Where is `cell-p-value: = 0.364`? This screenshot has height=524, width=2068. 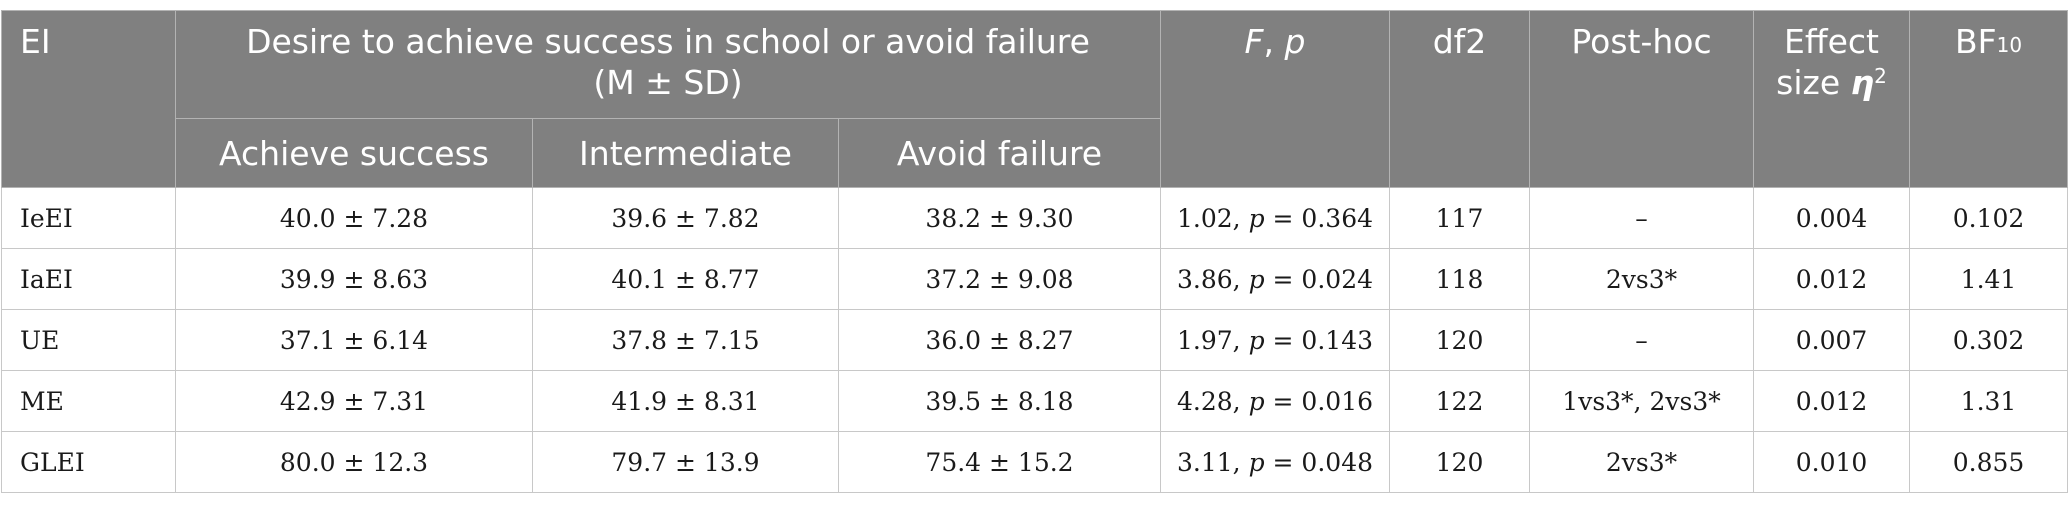 cell-p-value: = 0.364 is located at coordinates (1319, 218).